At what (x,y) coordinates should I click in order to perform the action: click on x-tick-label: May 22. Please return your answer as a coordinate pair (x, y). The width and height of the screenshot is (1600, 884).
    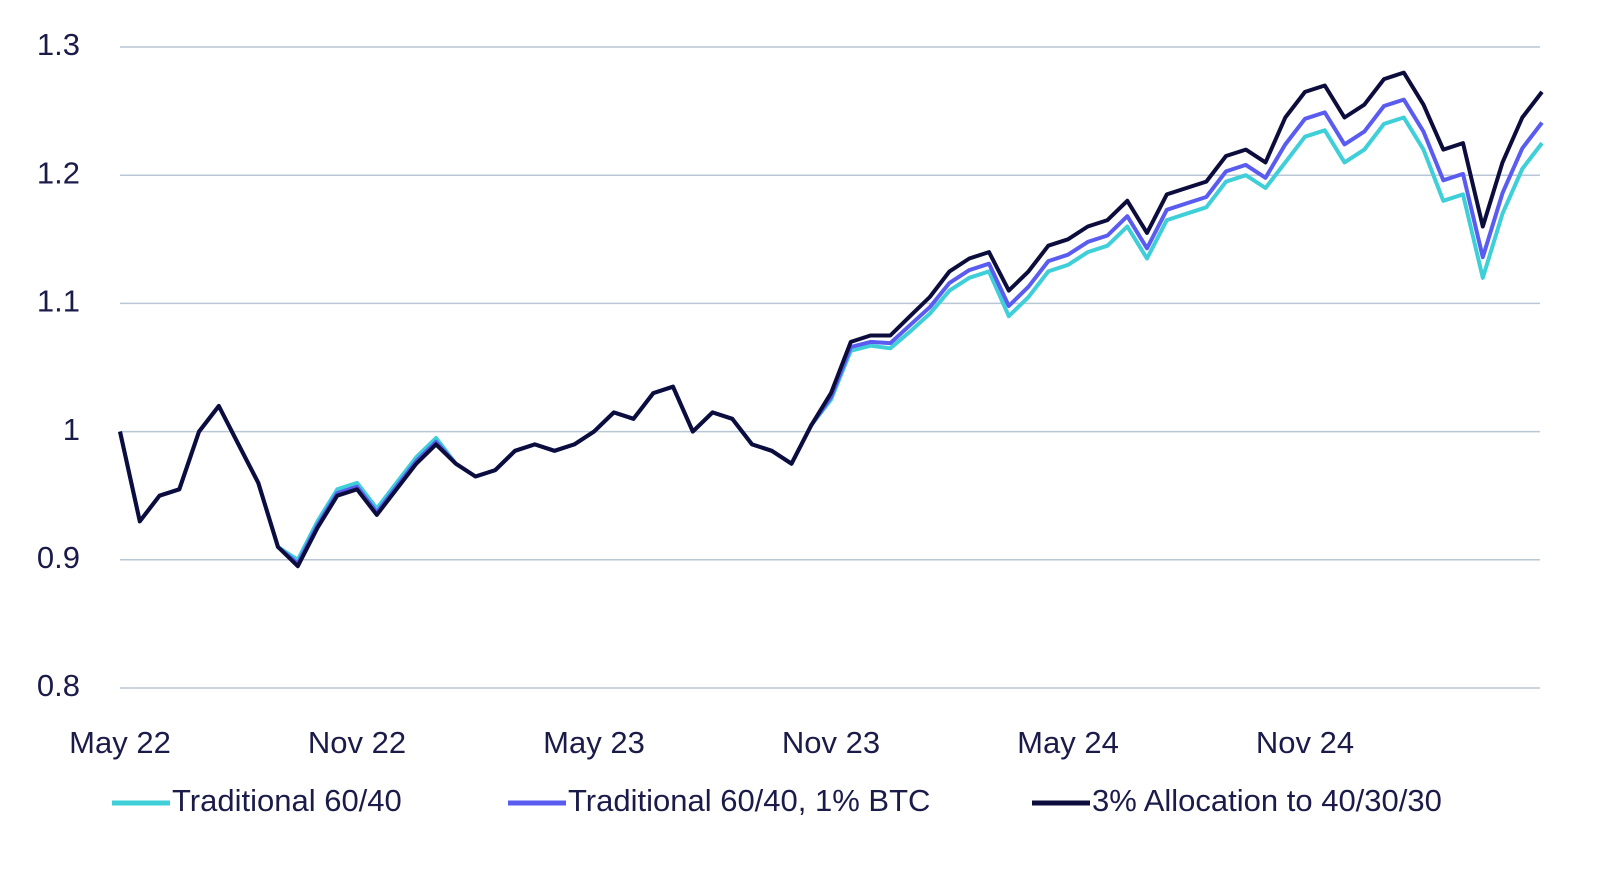
    Looking at the image, I should click on (120, 742).